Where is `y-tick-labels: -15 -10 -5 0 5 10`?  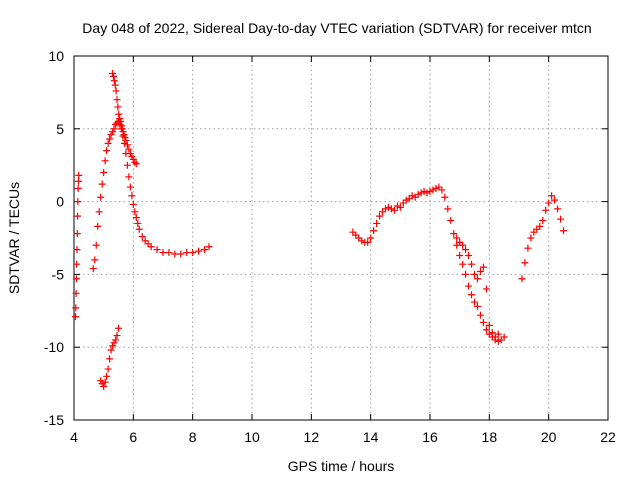 y-tick-labels: -15 -10 -5 0 5 10 is located at coordinates (54, 238).